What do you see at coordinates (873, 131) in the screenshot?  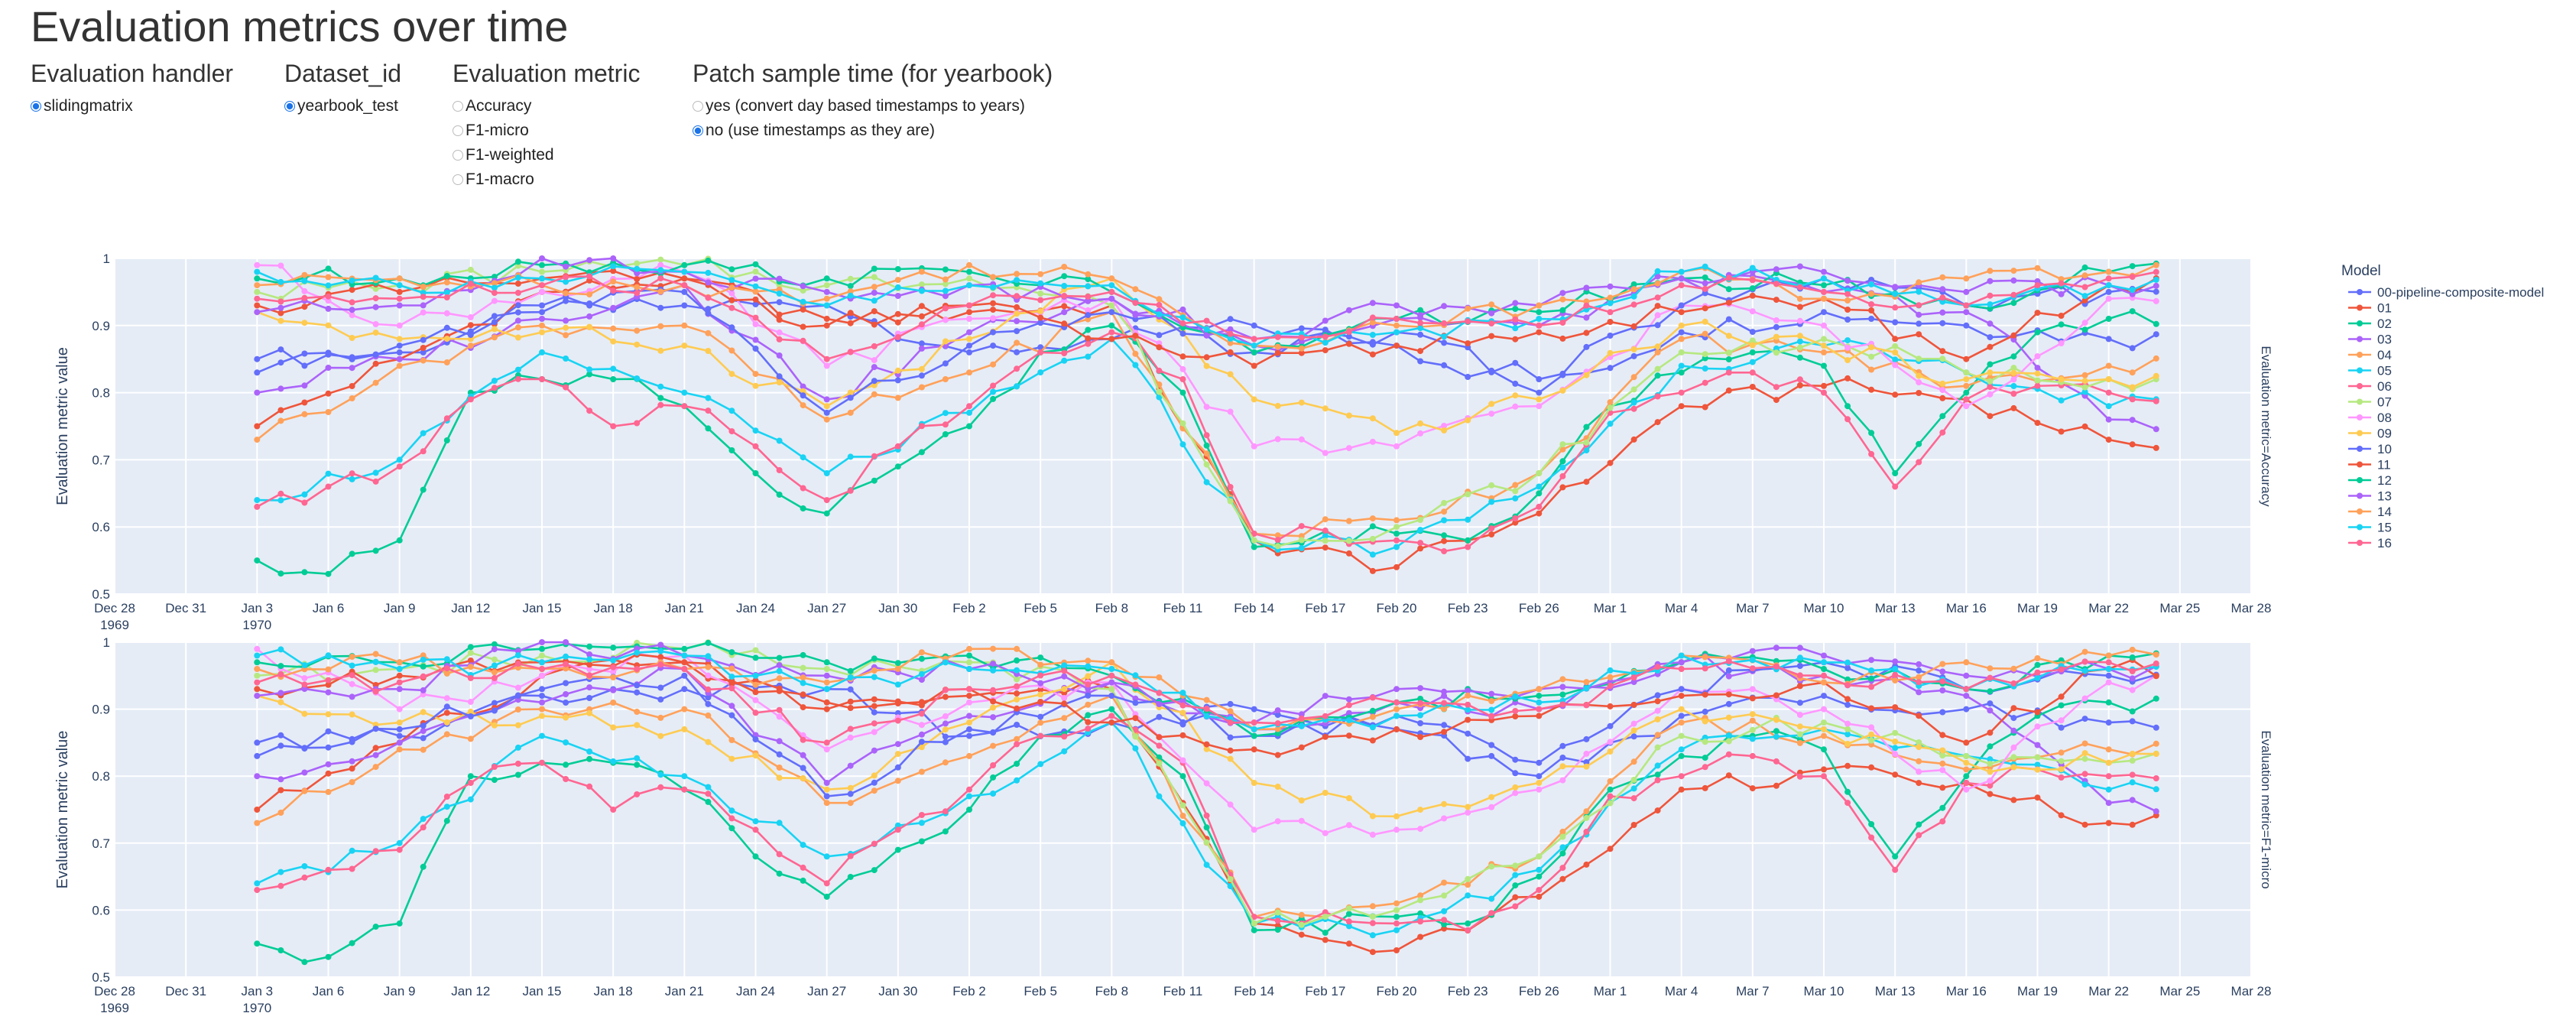 I see `radio-option-no-as-is: no (use timestamps as they are)` at bounding box center [873, 131].